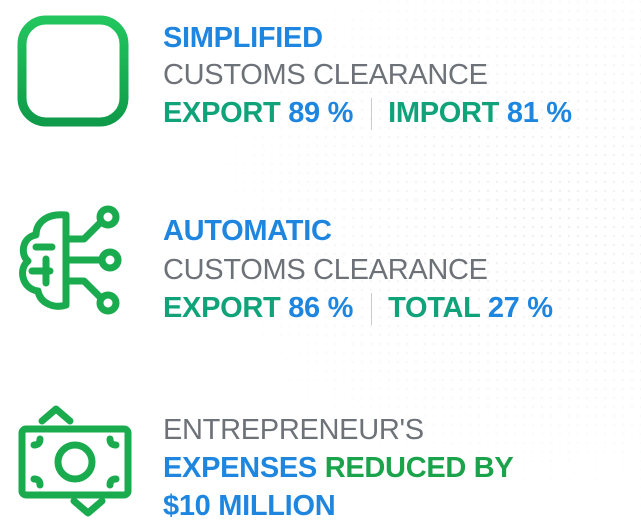  Describe the element at coordinates (240, 468) in the screenshot. I see `highlight: EXPENSES` at that location.